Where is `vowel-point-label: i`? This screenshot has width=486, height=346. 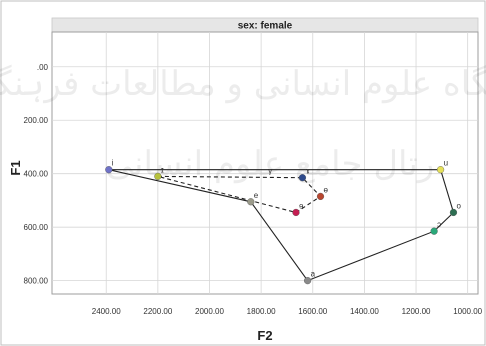
vowel-point-label: i is located at coordinates (113, 163).